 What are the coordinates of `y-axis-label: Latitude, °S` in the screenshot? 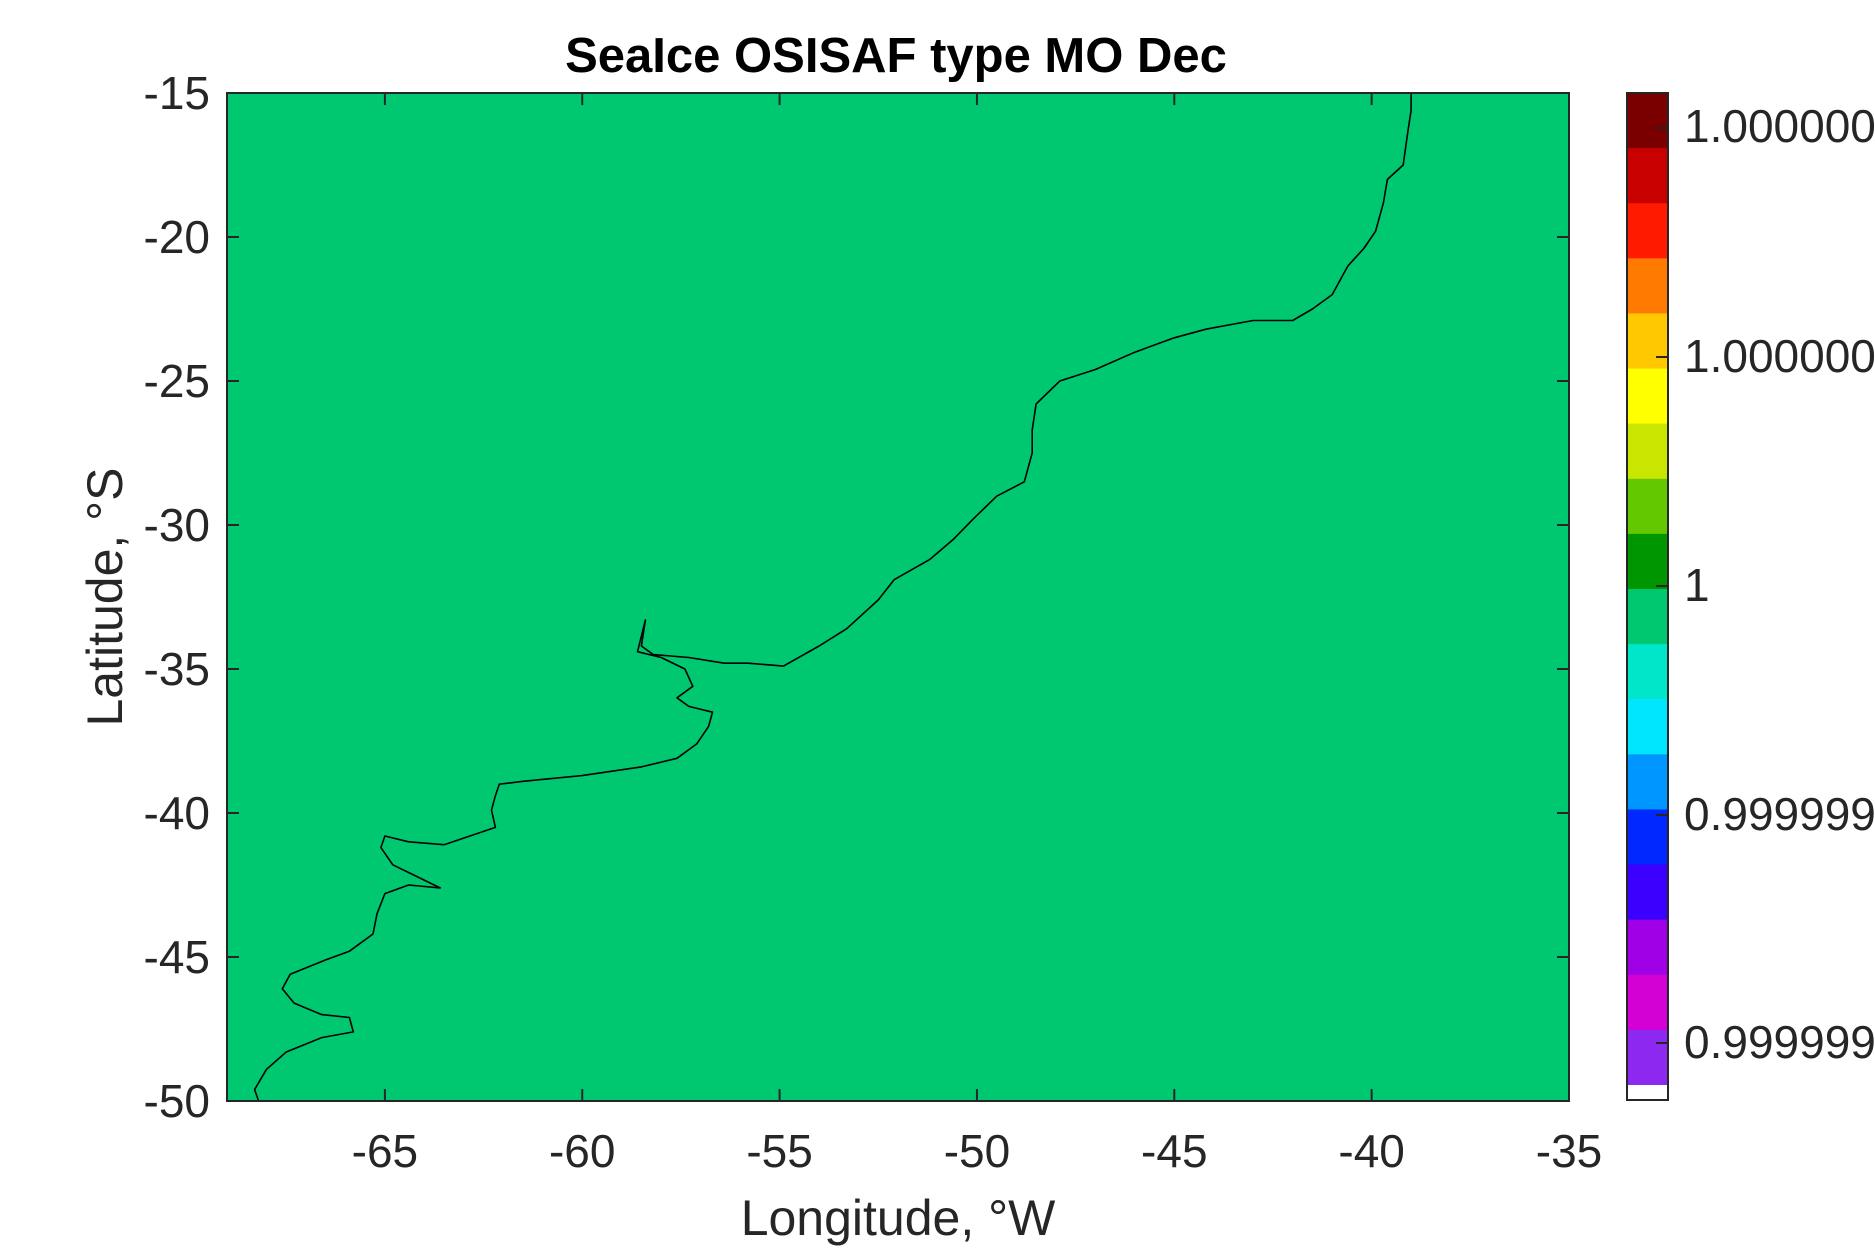 It's located at (105, 596).